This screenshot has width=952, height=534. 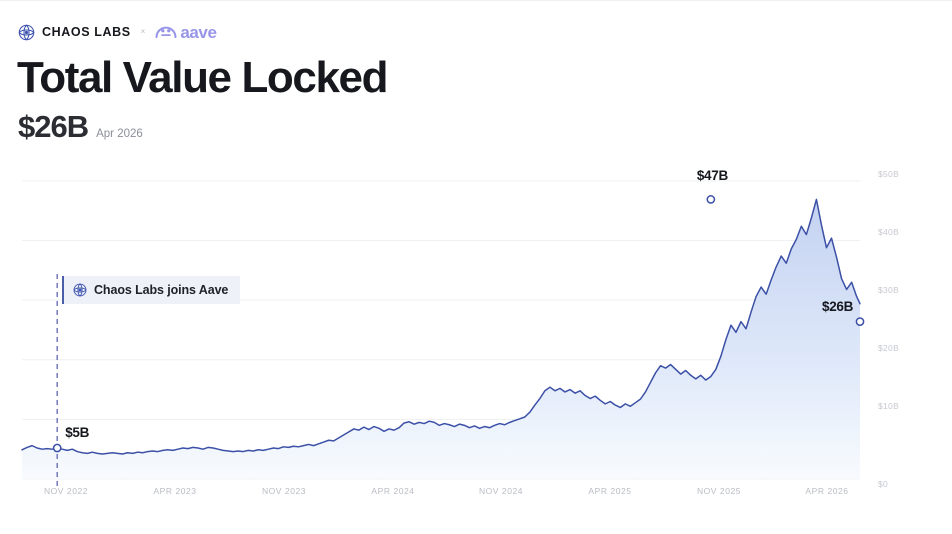 I want to click on start-point-label: $5B, so click(x=77, y=432).